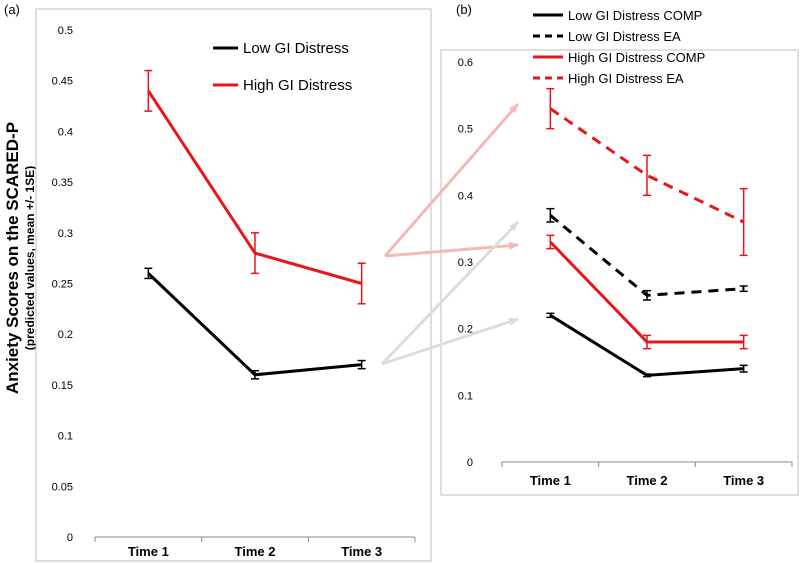 The width and height of the screenshot is (800, 563). I want to click on arrow-low-to-ea, so click(450, 293).